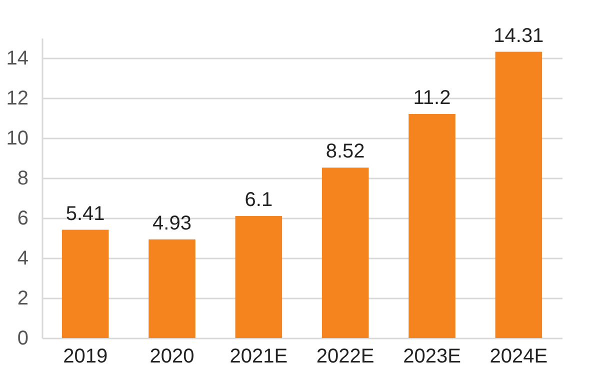 This screenshot has width=600, height=386. What do you see at coordinates (22, 179) in the screenshot?
I see `y-tick-label: 8` at bounding box center [22, 179].